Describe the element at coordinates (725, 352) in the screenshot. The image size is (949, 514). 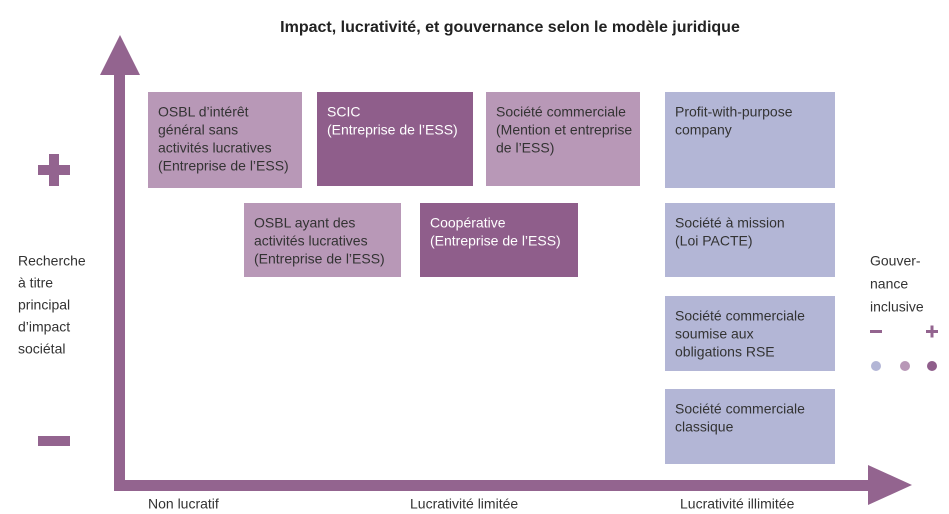
I see `box-text: obligations RSE` at that location.